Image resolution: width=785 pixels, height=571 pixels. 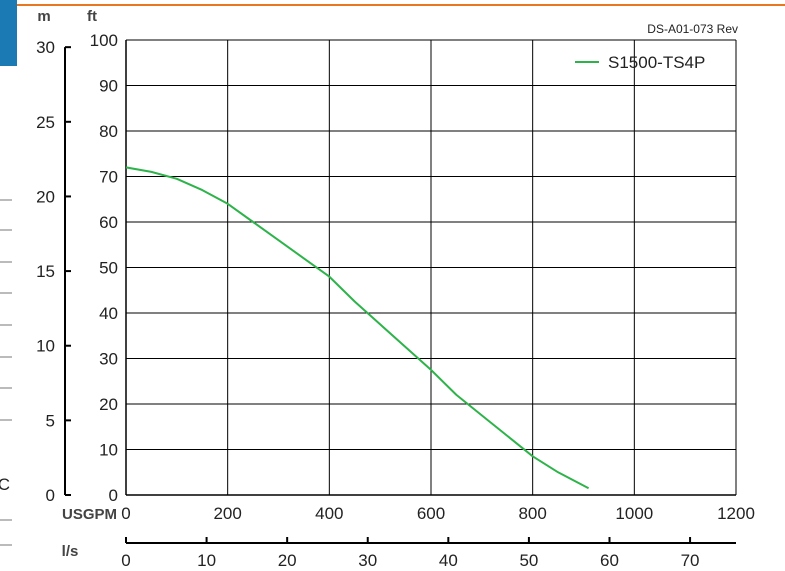 I want to click on y-tick-label-80: 80, so click(x=108, y=131).